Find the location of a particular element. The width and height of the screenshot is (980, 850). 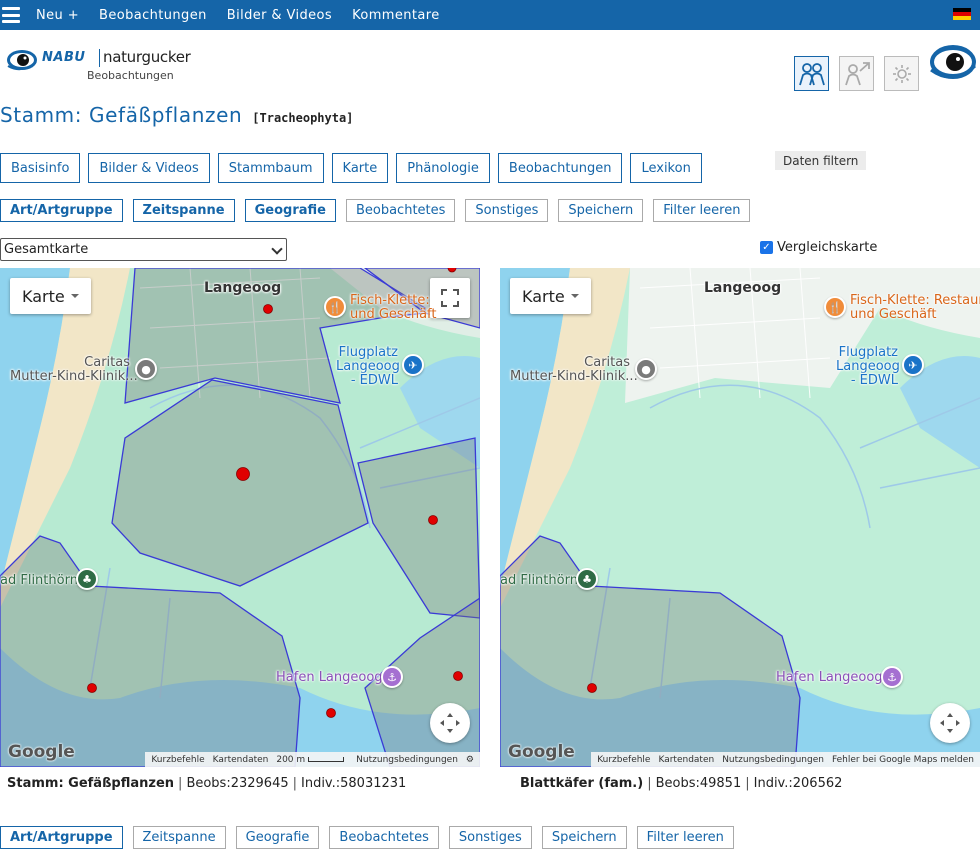

compare-map-label: Vergleichskarte is located at coordinates (827, 247).